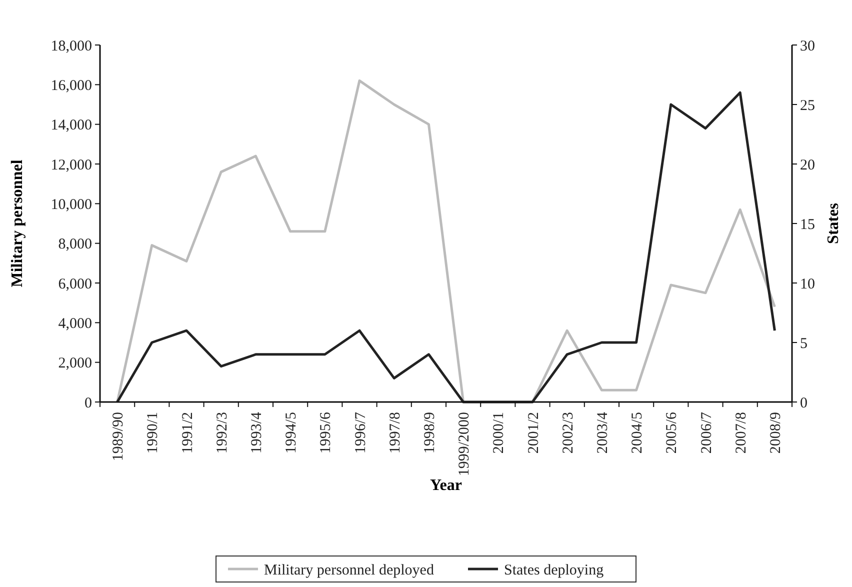 The width and height of the screenshot is (852, 587). What do you see at coordinates (75, 324) in the screenshot?
I see `y-tick-label: 4,000` at bounding box center [75, 324].